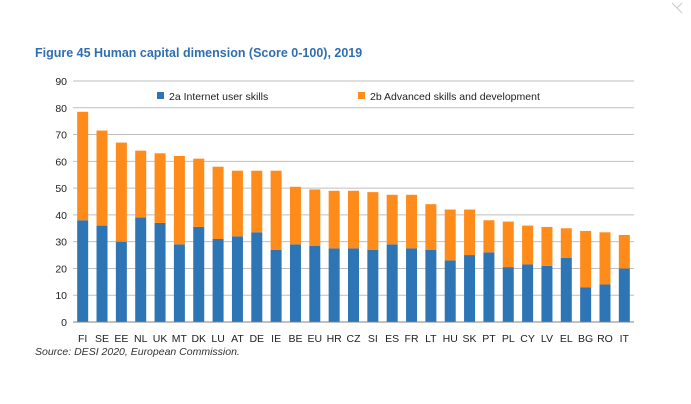  What do you see at coordinates (677, 8) in the screenshot?
I see `corner-mark` at bounding box center [677, 8].